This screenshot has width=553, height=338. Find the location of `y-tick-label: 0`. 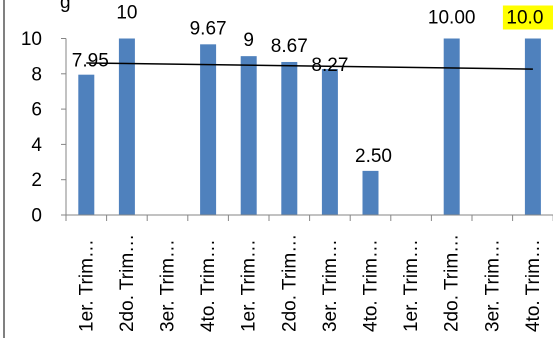

y-tick-label: 0 is located at coordinates (36, 216).